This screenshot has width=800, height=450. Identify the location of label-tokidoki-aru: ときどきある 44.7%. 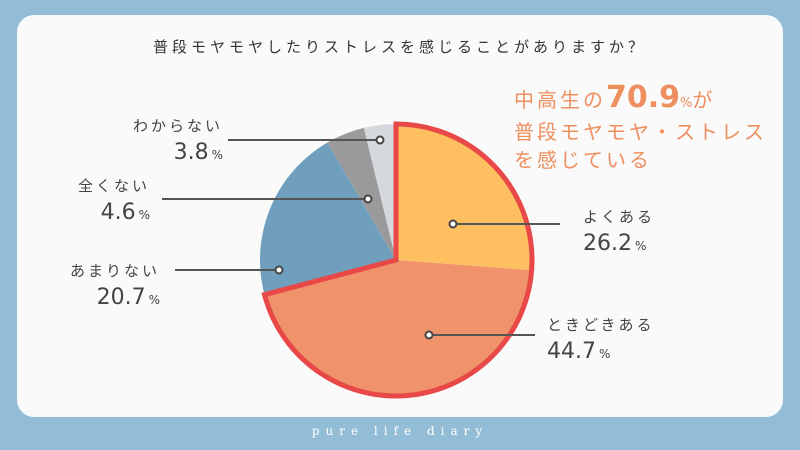
(601, 339).